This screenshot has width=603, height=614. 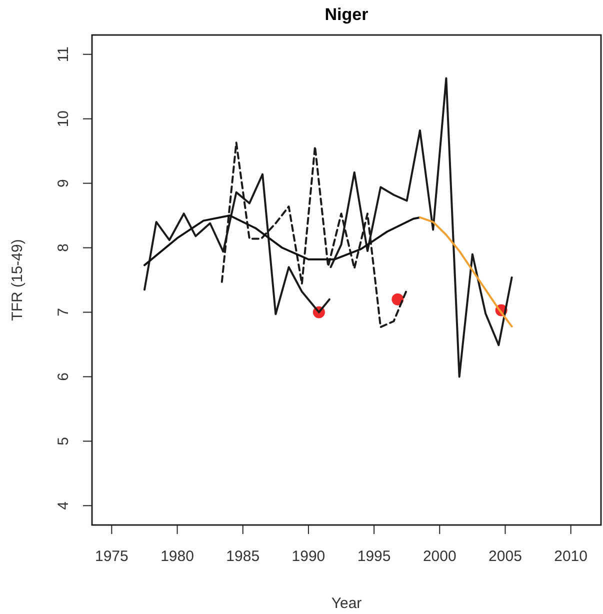 What do you see at coordinates (63, 505) in the screenshot?
I see `y-tick-label: 4` at bounding box center [63, 505].